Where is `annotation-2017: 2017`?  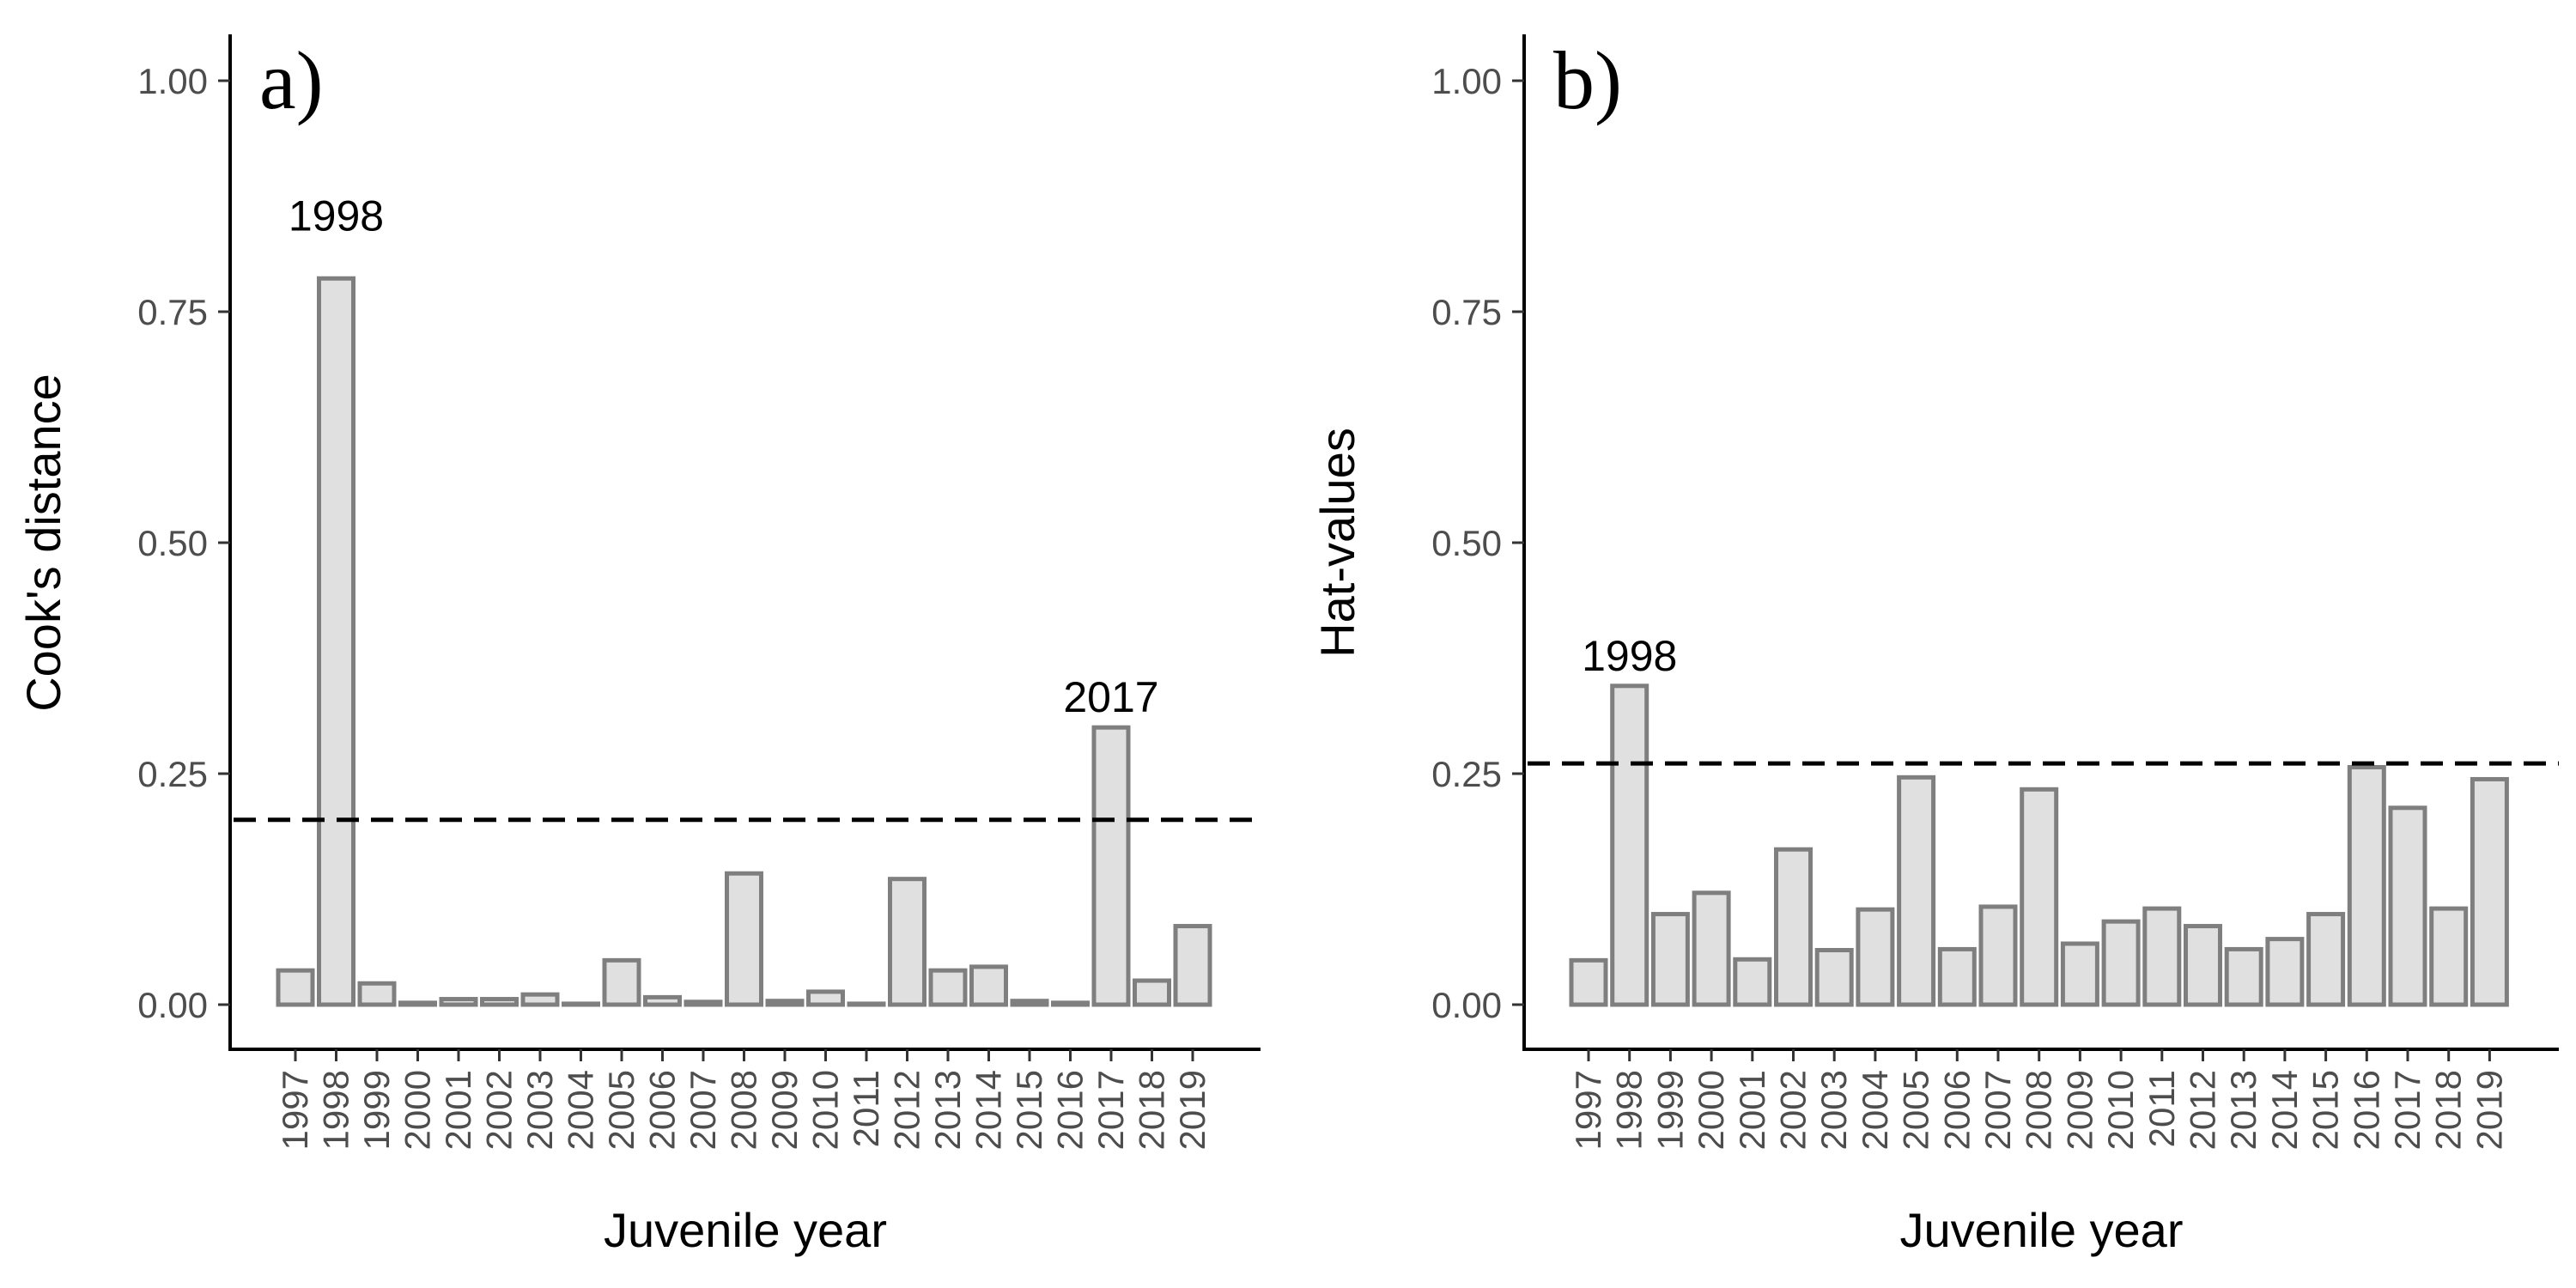
annotation-2017: 2017 is located at coordinates (1111, 697).